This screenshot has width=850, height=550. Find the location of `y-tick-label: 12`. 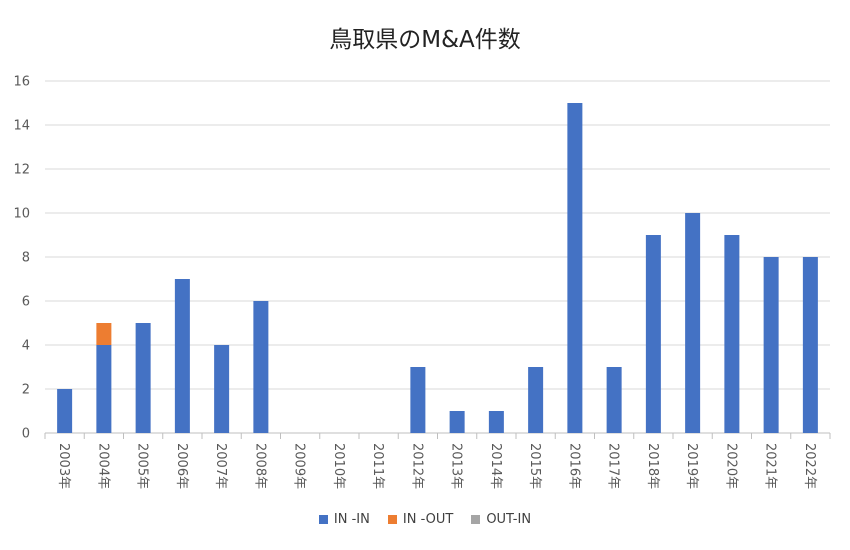

y-tick-label: 12 is located at coordinates (21, 170).